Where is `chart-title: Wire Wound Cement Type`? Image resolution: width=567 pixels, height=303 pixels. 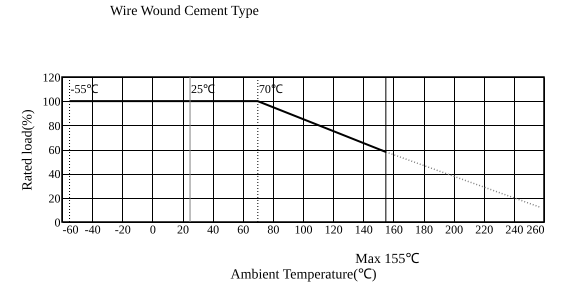
chart-title: Wire Wound Cement Type is located at coordinates (184, 11).